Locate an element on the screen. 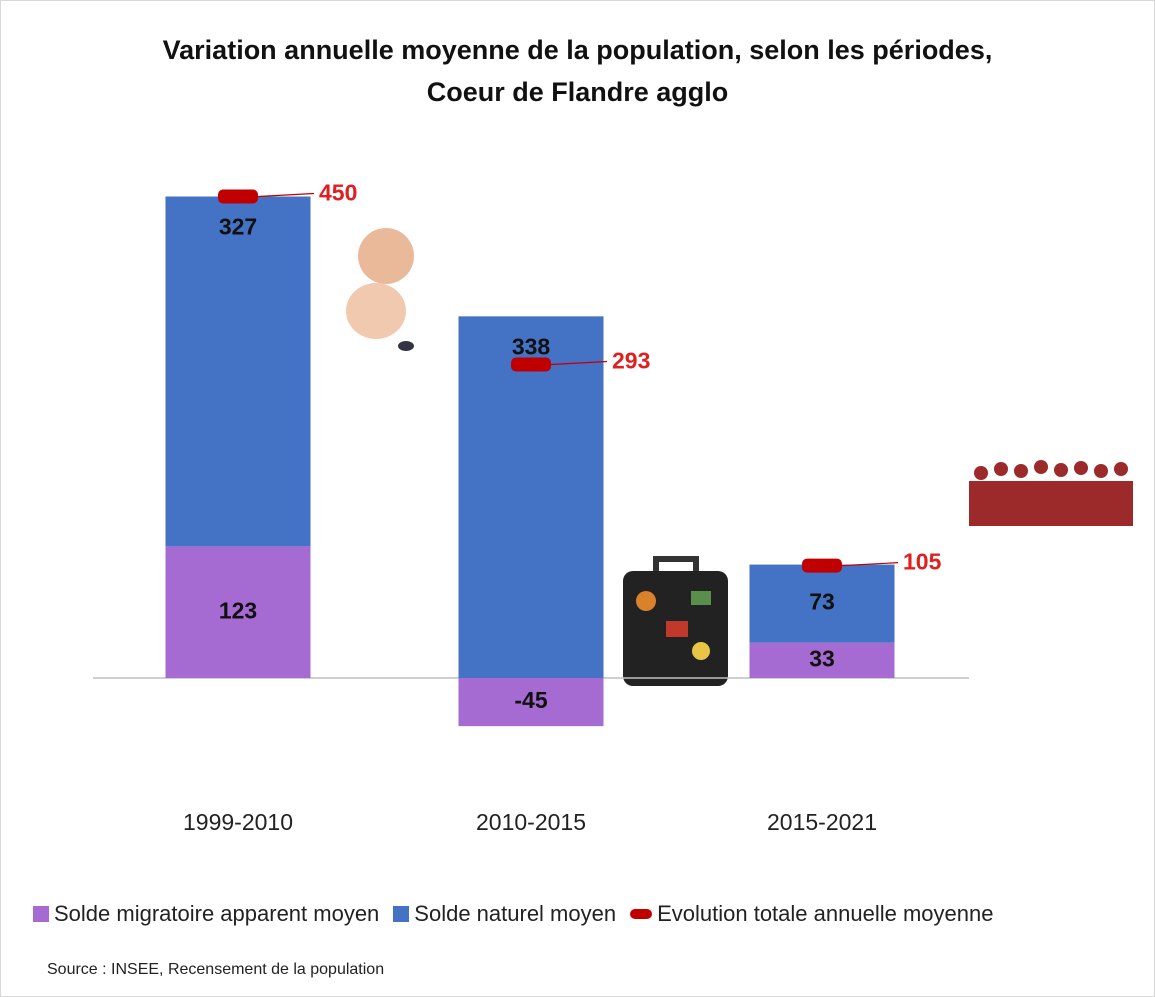 Image resolution: width=1155 pixels, height=997 pixels. total-label: 450 is located at coordinates (338, 193).